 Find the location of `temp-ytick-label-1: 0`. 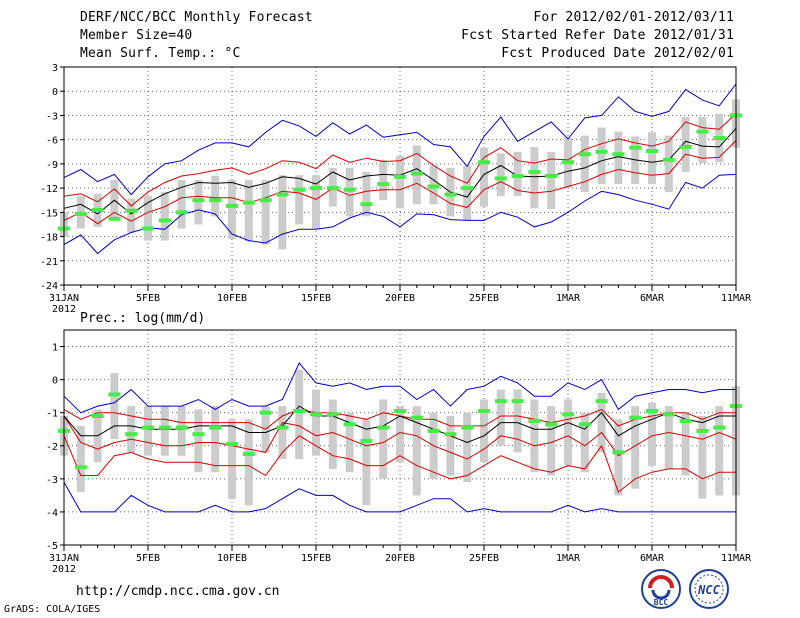

temp-ytick-label-1: 0 is located at coordinates (55, 92).